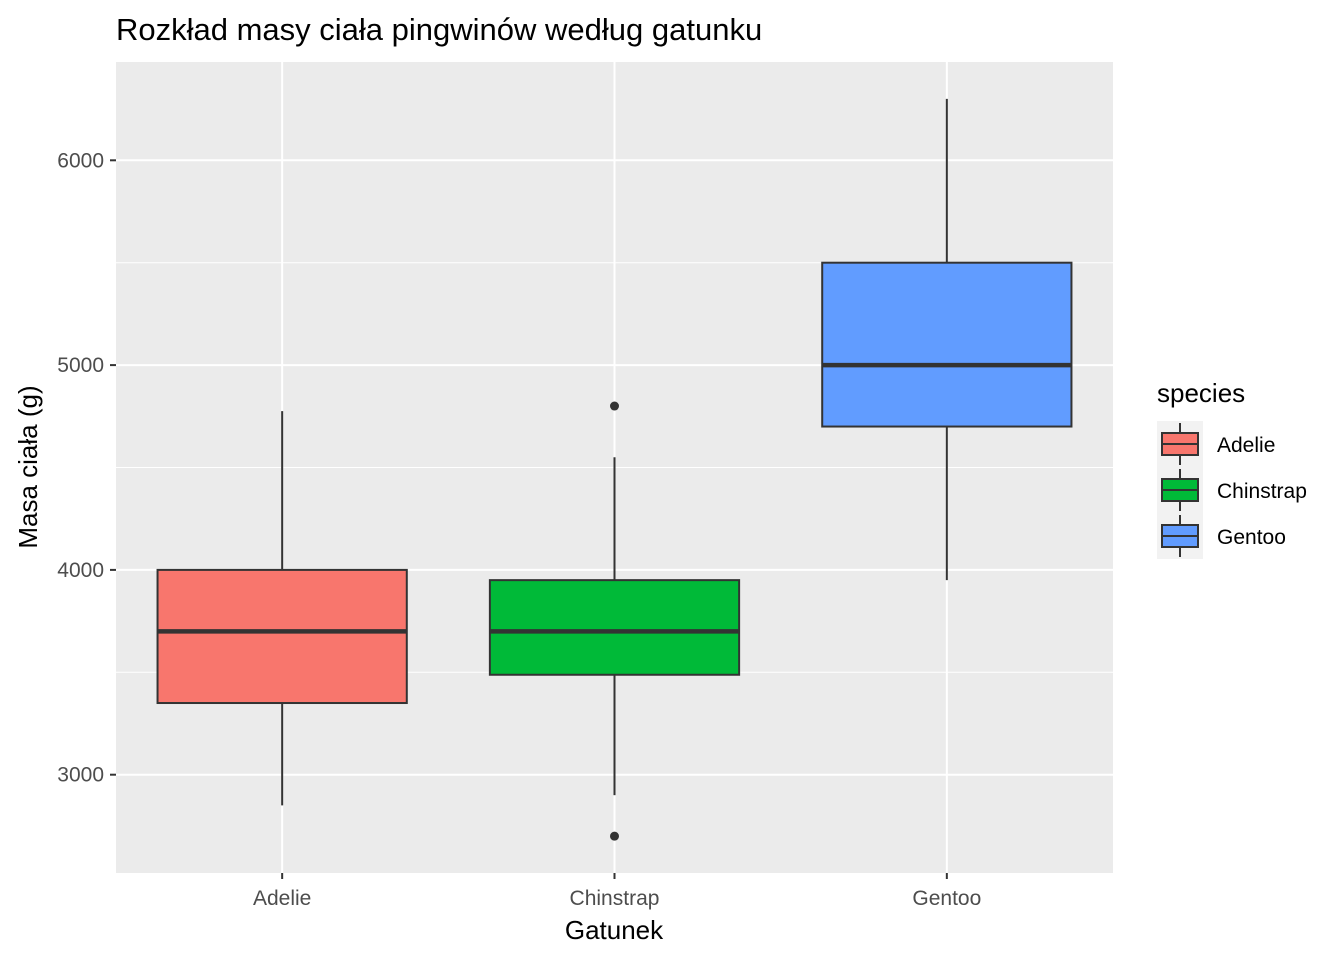 This screenshot has width=1344, height=960. I want to click on x-tick-label: Adelie, so click(282, 898).